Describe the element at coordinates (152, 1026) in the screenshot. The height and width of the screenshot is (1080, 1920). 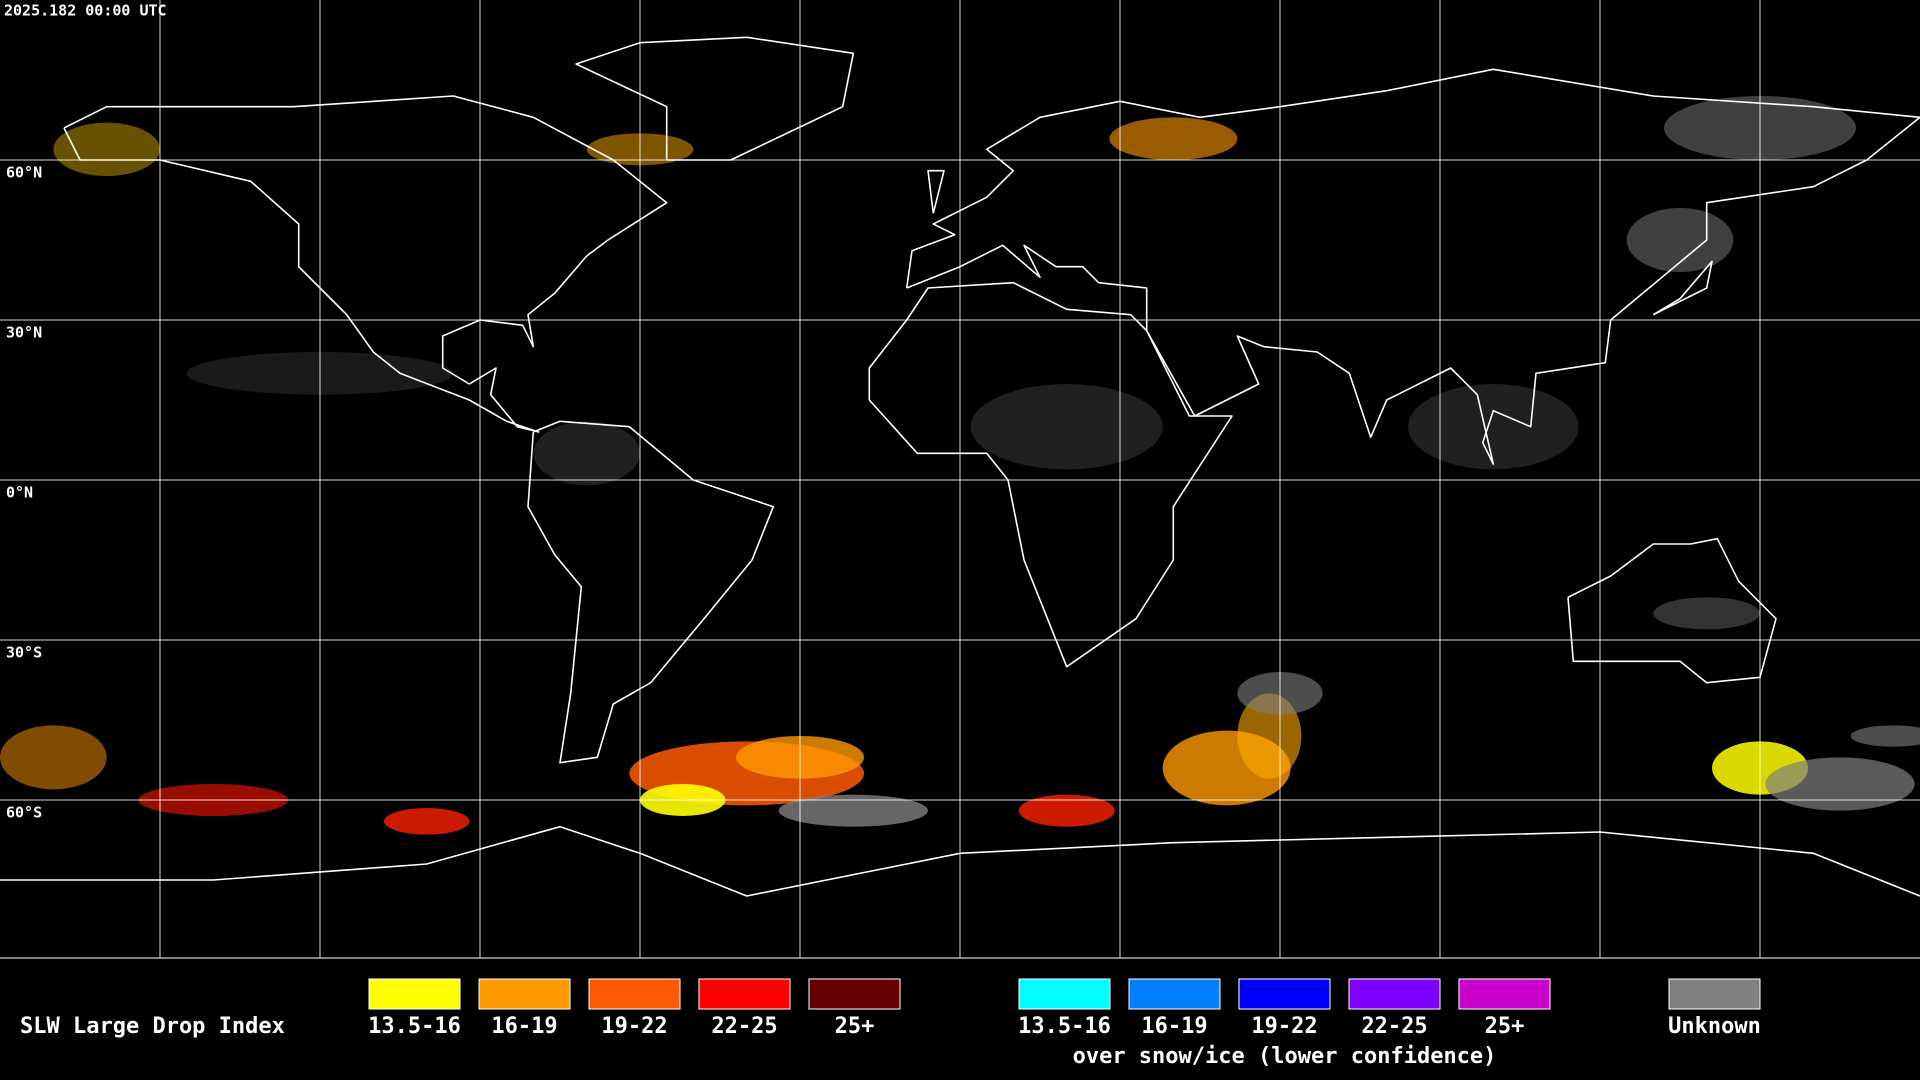
I see `legend-title: SLW Large Drop Index` at that location.